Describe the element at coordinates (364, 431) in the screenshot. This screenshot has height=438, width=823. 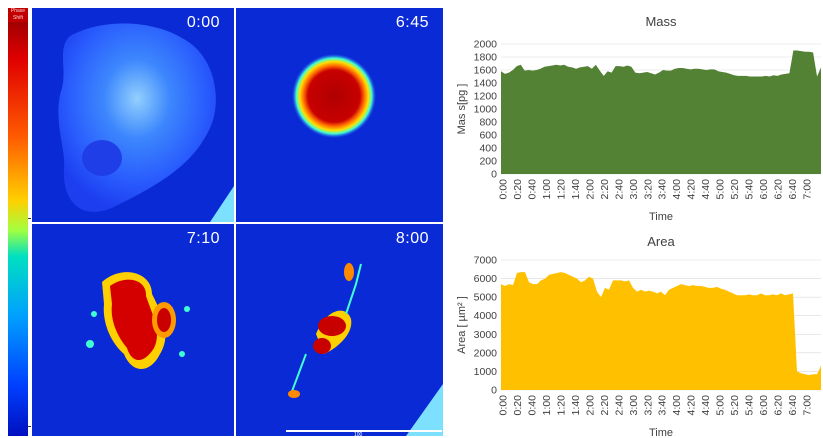
I see `scale-bar` at that location.